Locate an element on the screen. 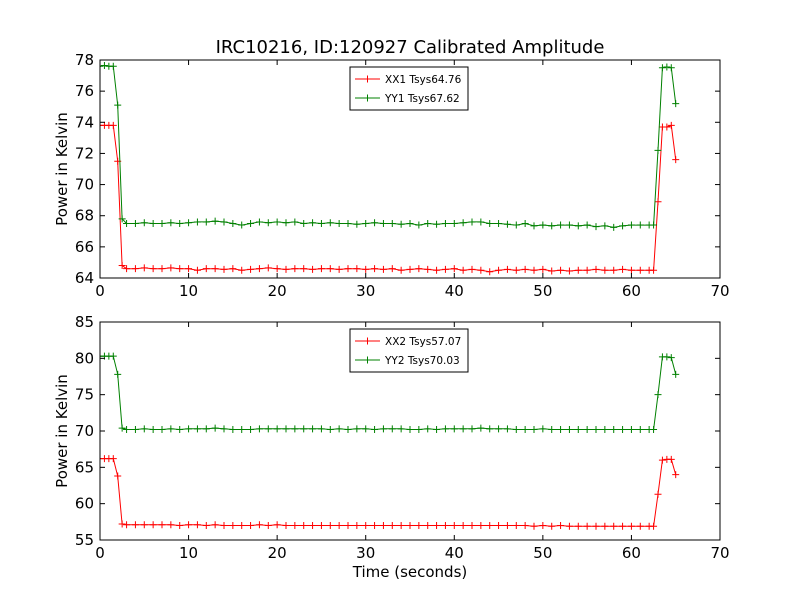 This screenshot has width=800, height=600. y-tick-label: 75 is located at coordinates (84, 395).